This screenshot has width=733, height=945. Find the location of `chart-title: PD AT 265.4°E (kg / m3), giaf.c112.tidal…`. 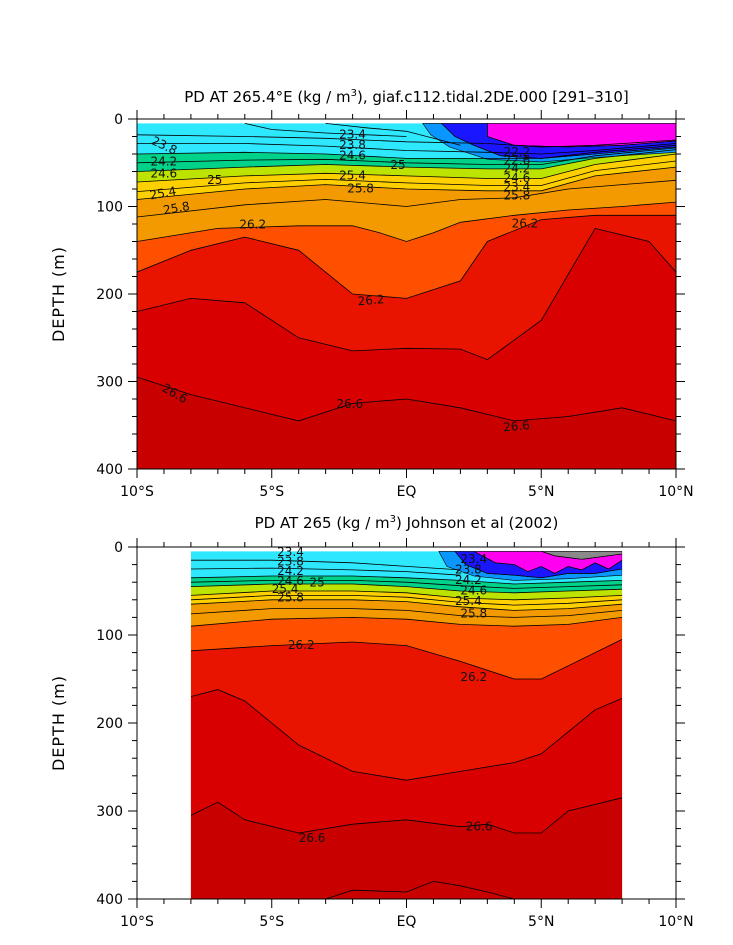

chart-title: PD AT 265.4°E (kg / m3), giaf.c112.tidal… is located at coordinates (406, 97).